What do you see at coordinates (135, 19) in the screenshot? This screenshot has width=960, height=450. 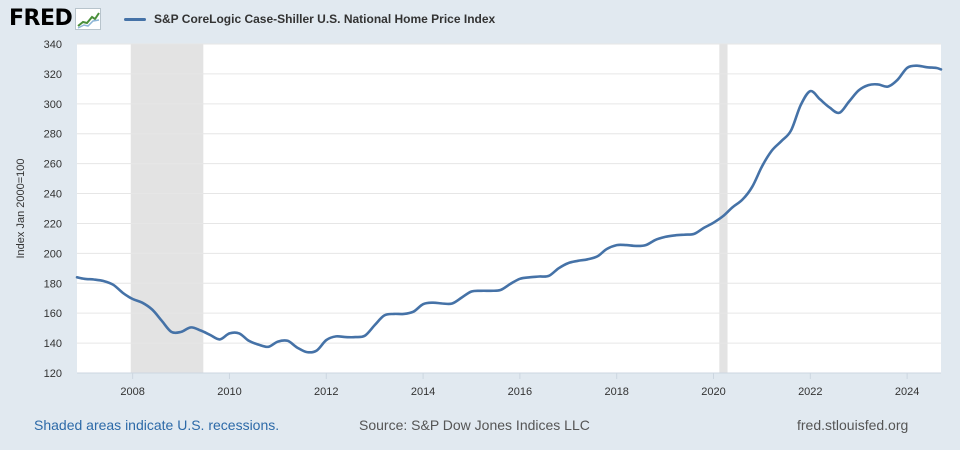 I see `legend-swatch` at bounding box center [135, 19].